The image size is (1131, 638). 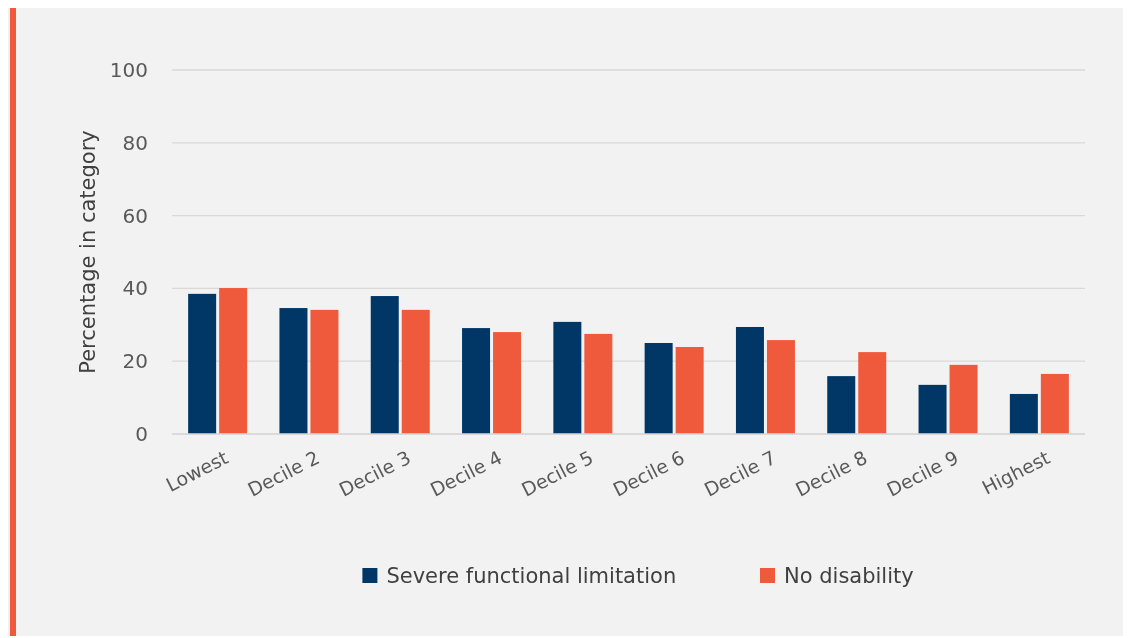 What do you see at coordinates (128, 70) in the screenshot?
I see `y-tick-label: 100` at bounding box center [128, 70].